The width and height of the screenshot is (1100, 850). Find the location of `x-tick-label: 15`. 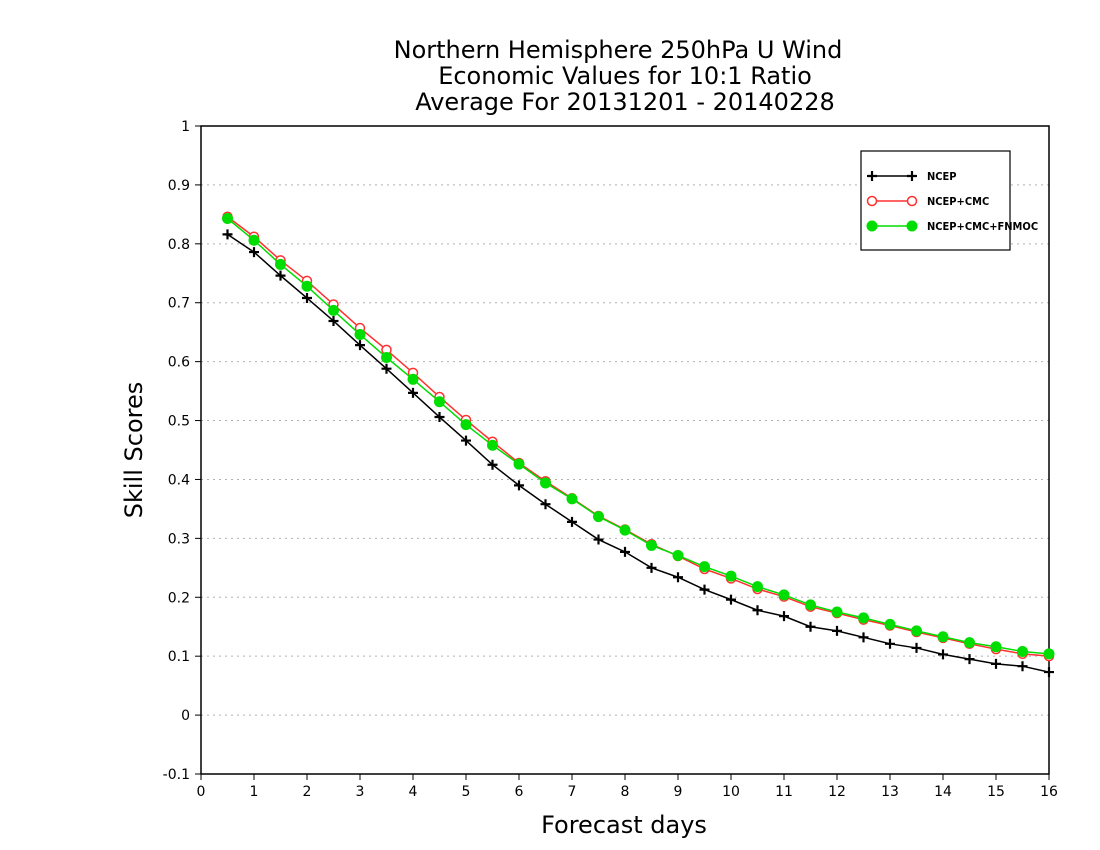

x-tick-label: 15 is located at coordinates (996, 792).